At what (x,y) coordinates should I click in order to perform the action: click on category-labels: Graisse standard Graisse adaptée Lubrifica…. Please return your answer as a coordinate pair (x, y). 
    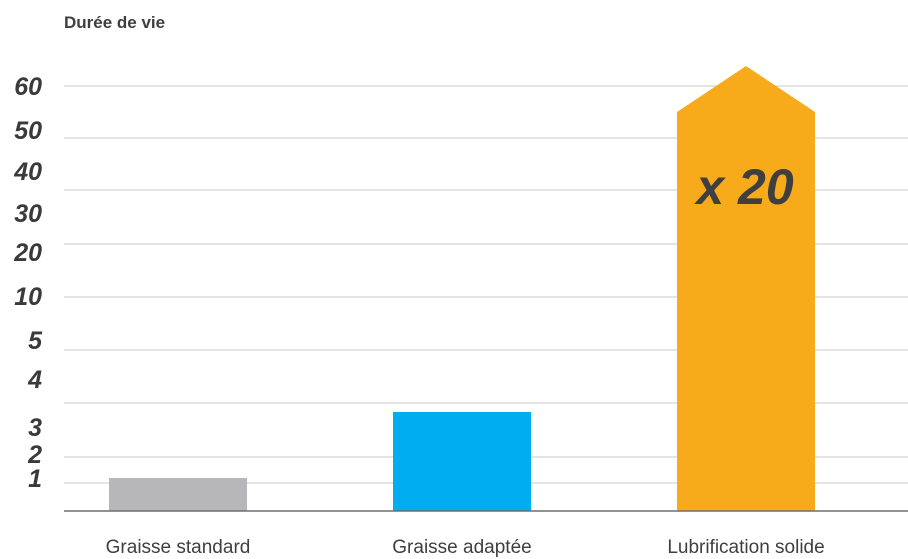
    Looking at the image, I should click on (465, 547).